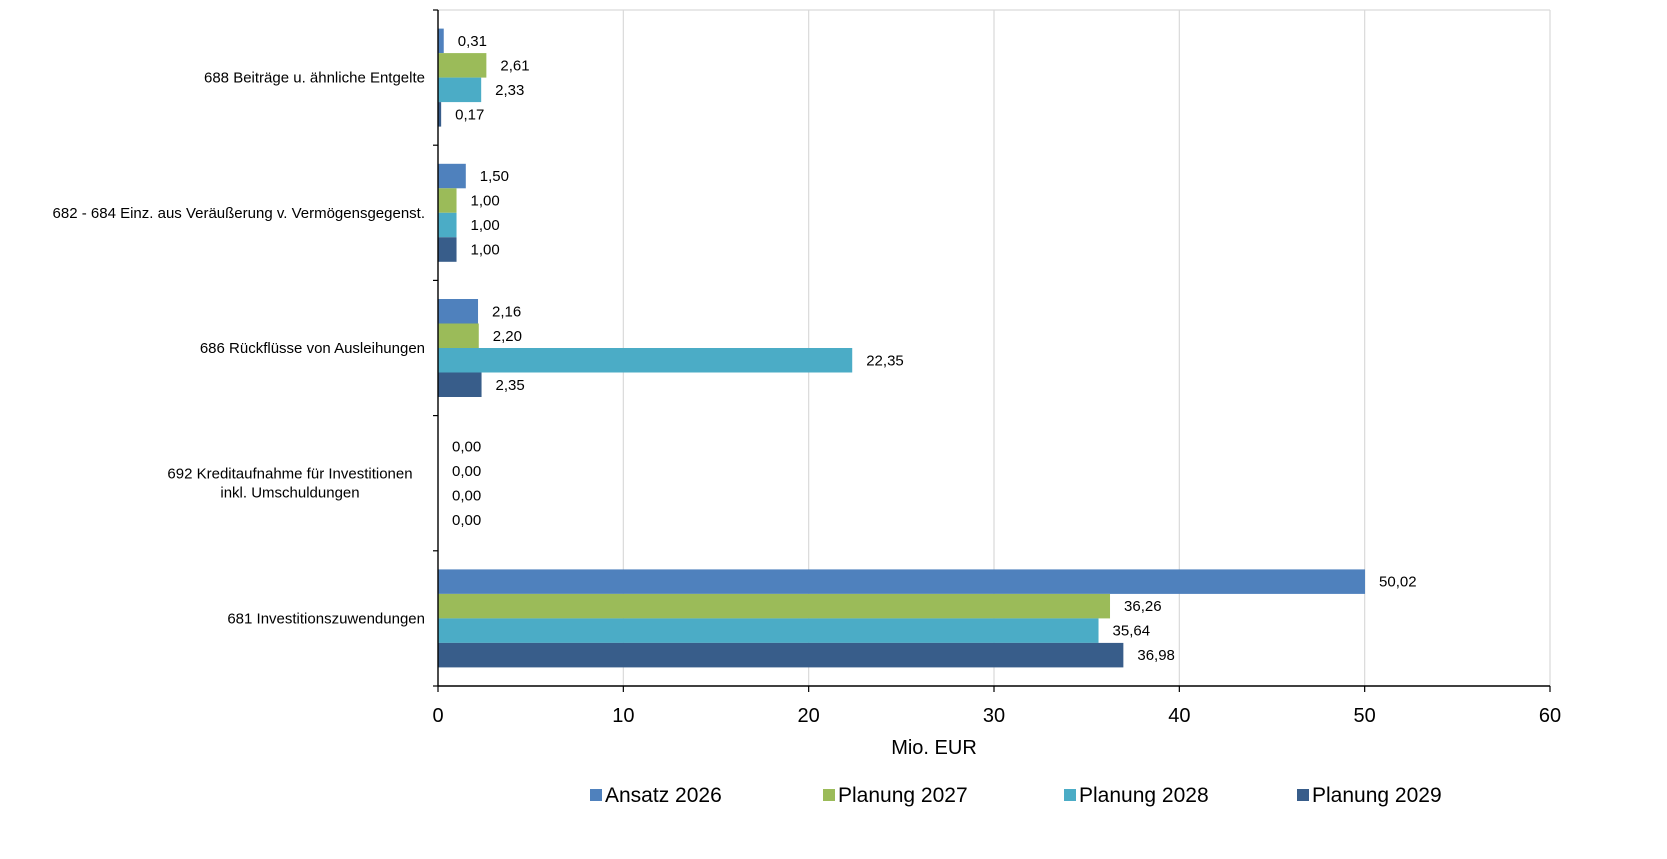  Describe the element at coordinates (289, 474) in the screenshot. I see `category-label: 692 Kreditaufnahme für Investitionen` at that location.